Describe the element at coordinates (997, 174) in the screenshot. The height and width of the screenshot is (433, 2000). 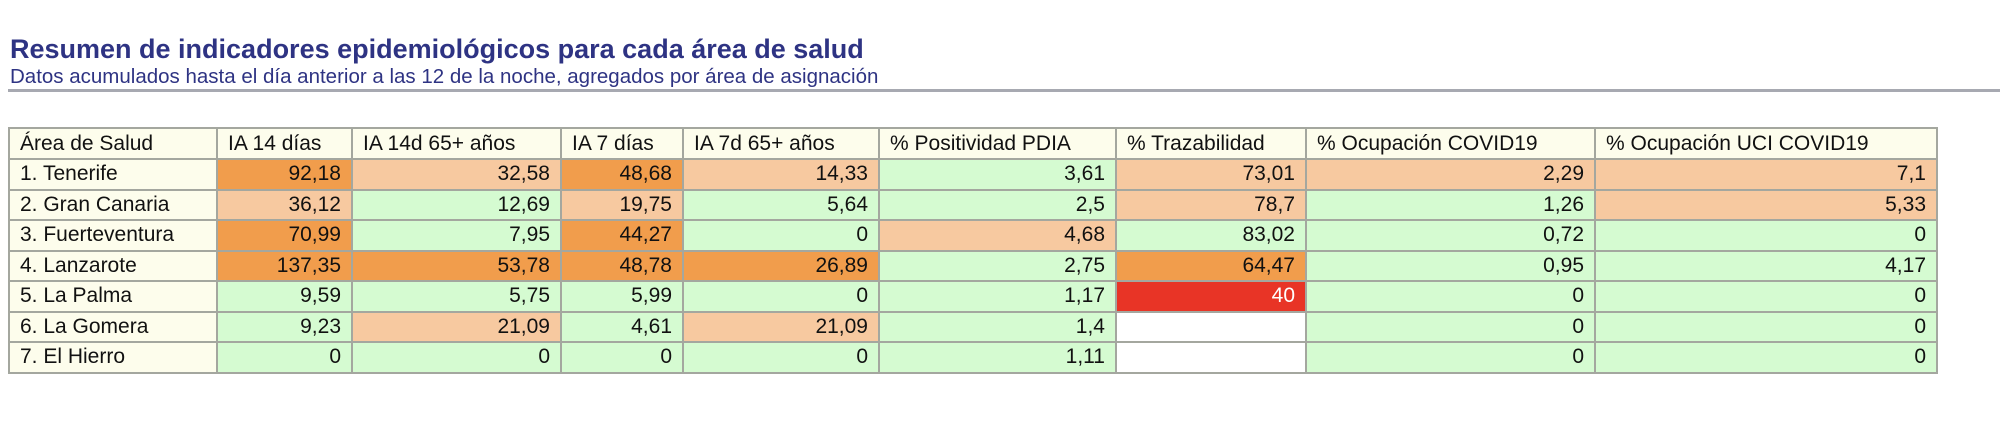
I see `cell-positividad: 3,61` at that location.